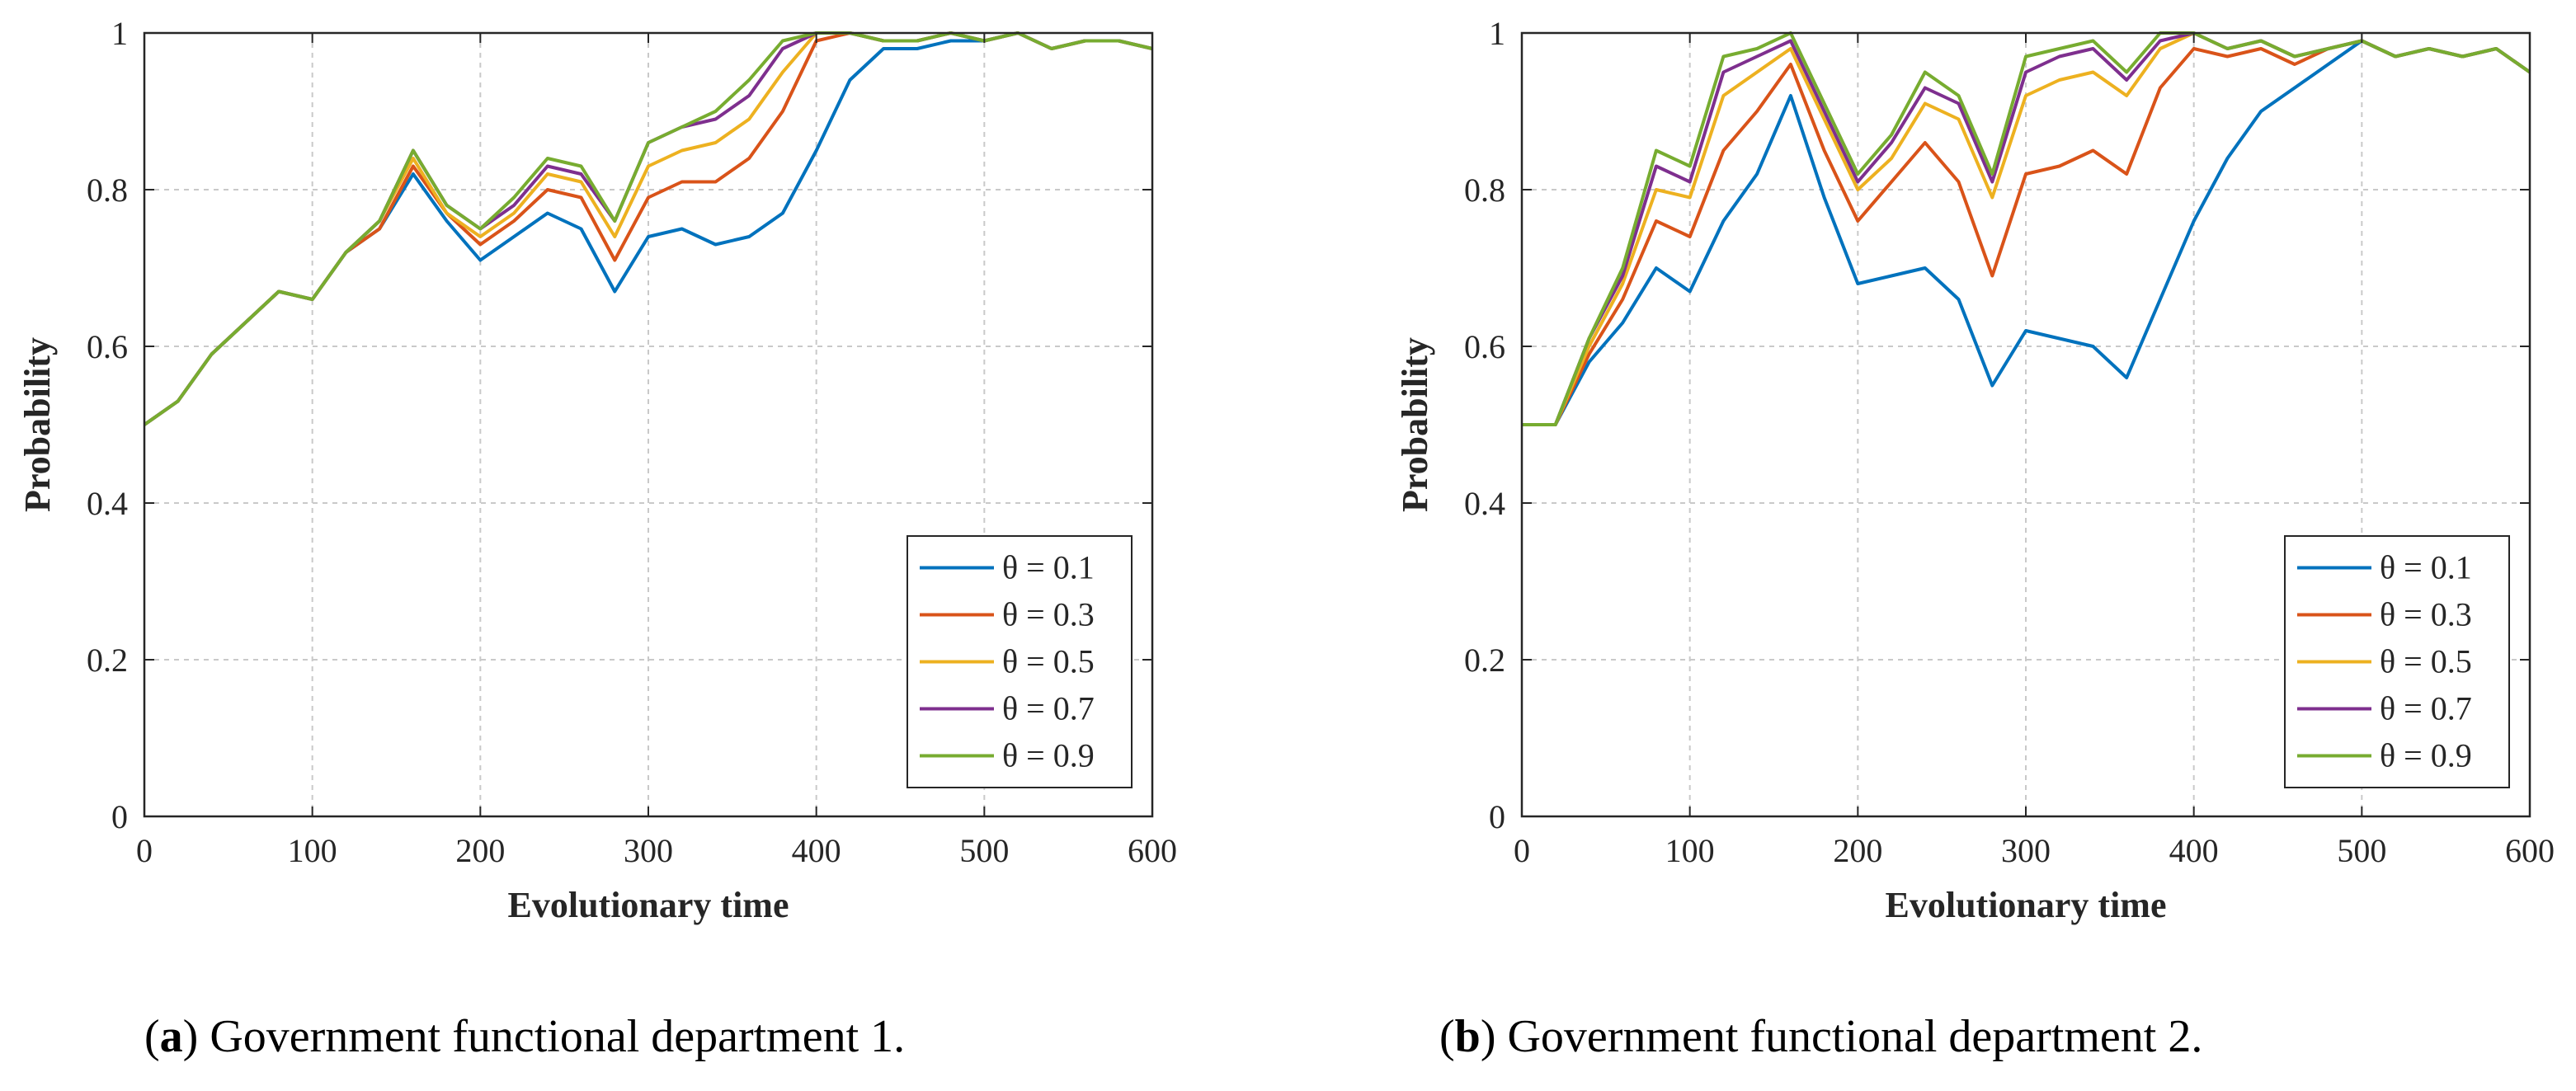 The height and width of the screenshot is (1091, 2576). I want to click on caption-a: (a) Government functional department 1., so click(525, 1036).